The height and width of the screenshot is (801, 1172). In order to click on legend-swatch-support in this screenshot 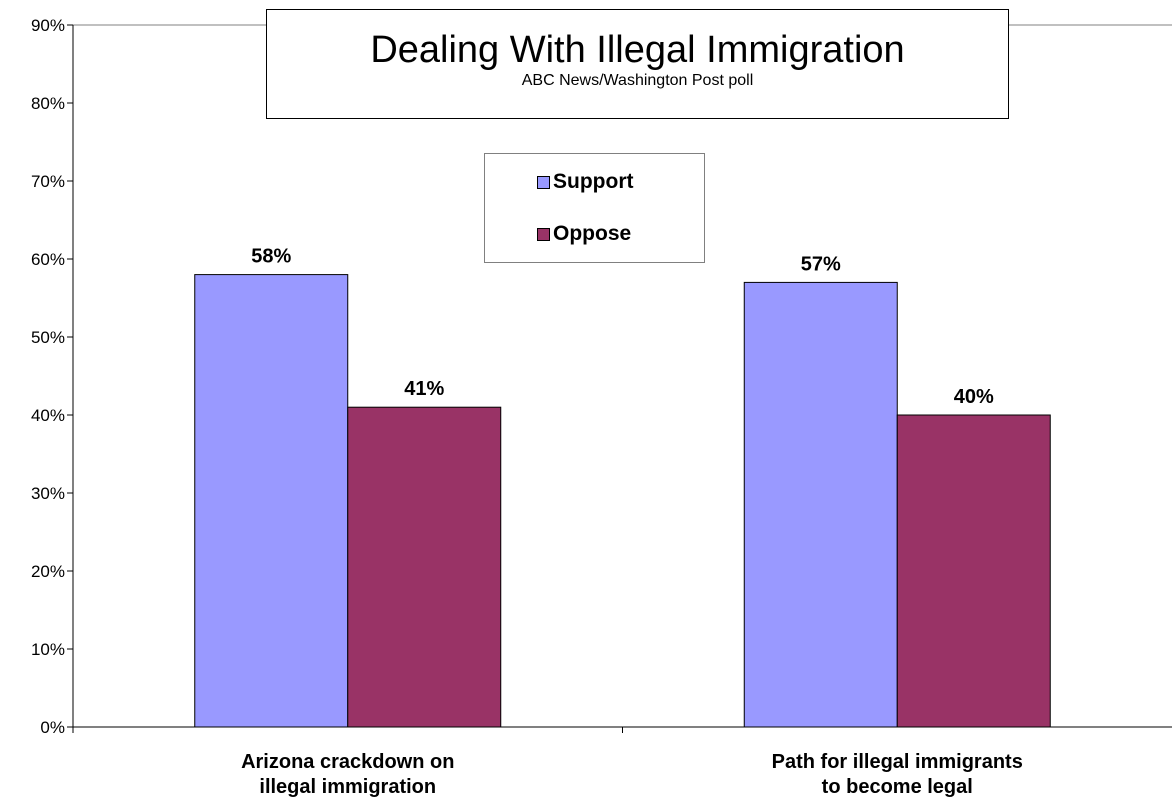, I will do `click(543, 182)`.